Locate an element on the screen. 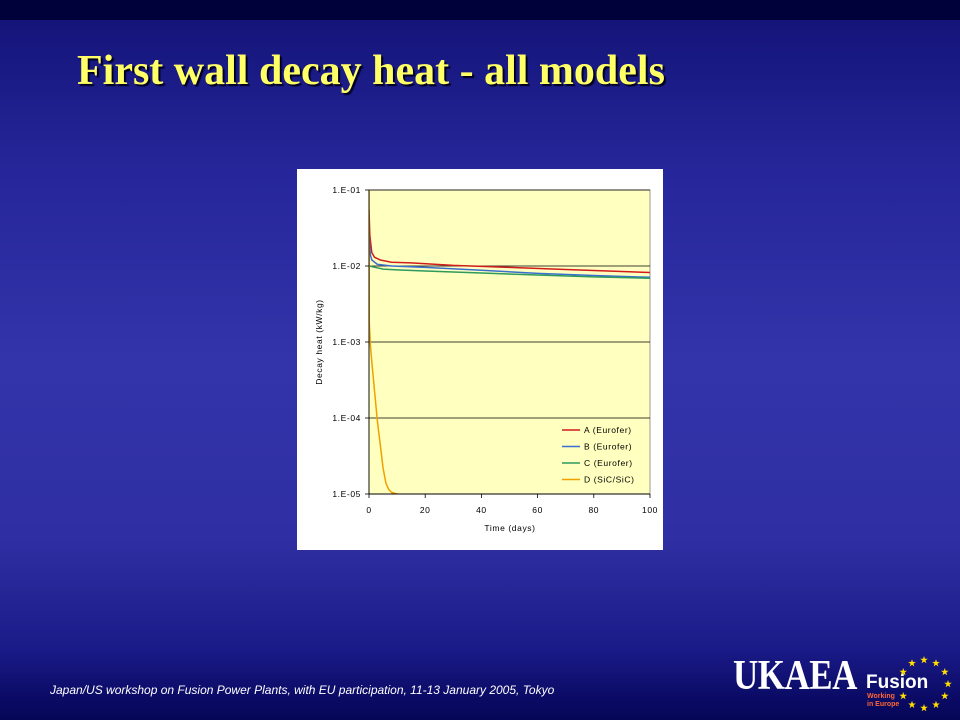 The image size is (960, 720). eu-stars-logo is located at coordinates (925, 684).